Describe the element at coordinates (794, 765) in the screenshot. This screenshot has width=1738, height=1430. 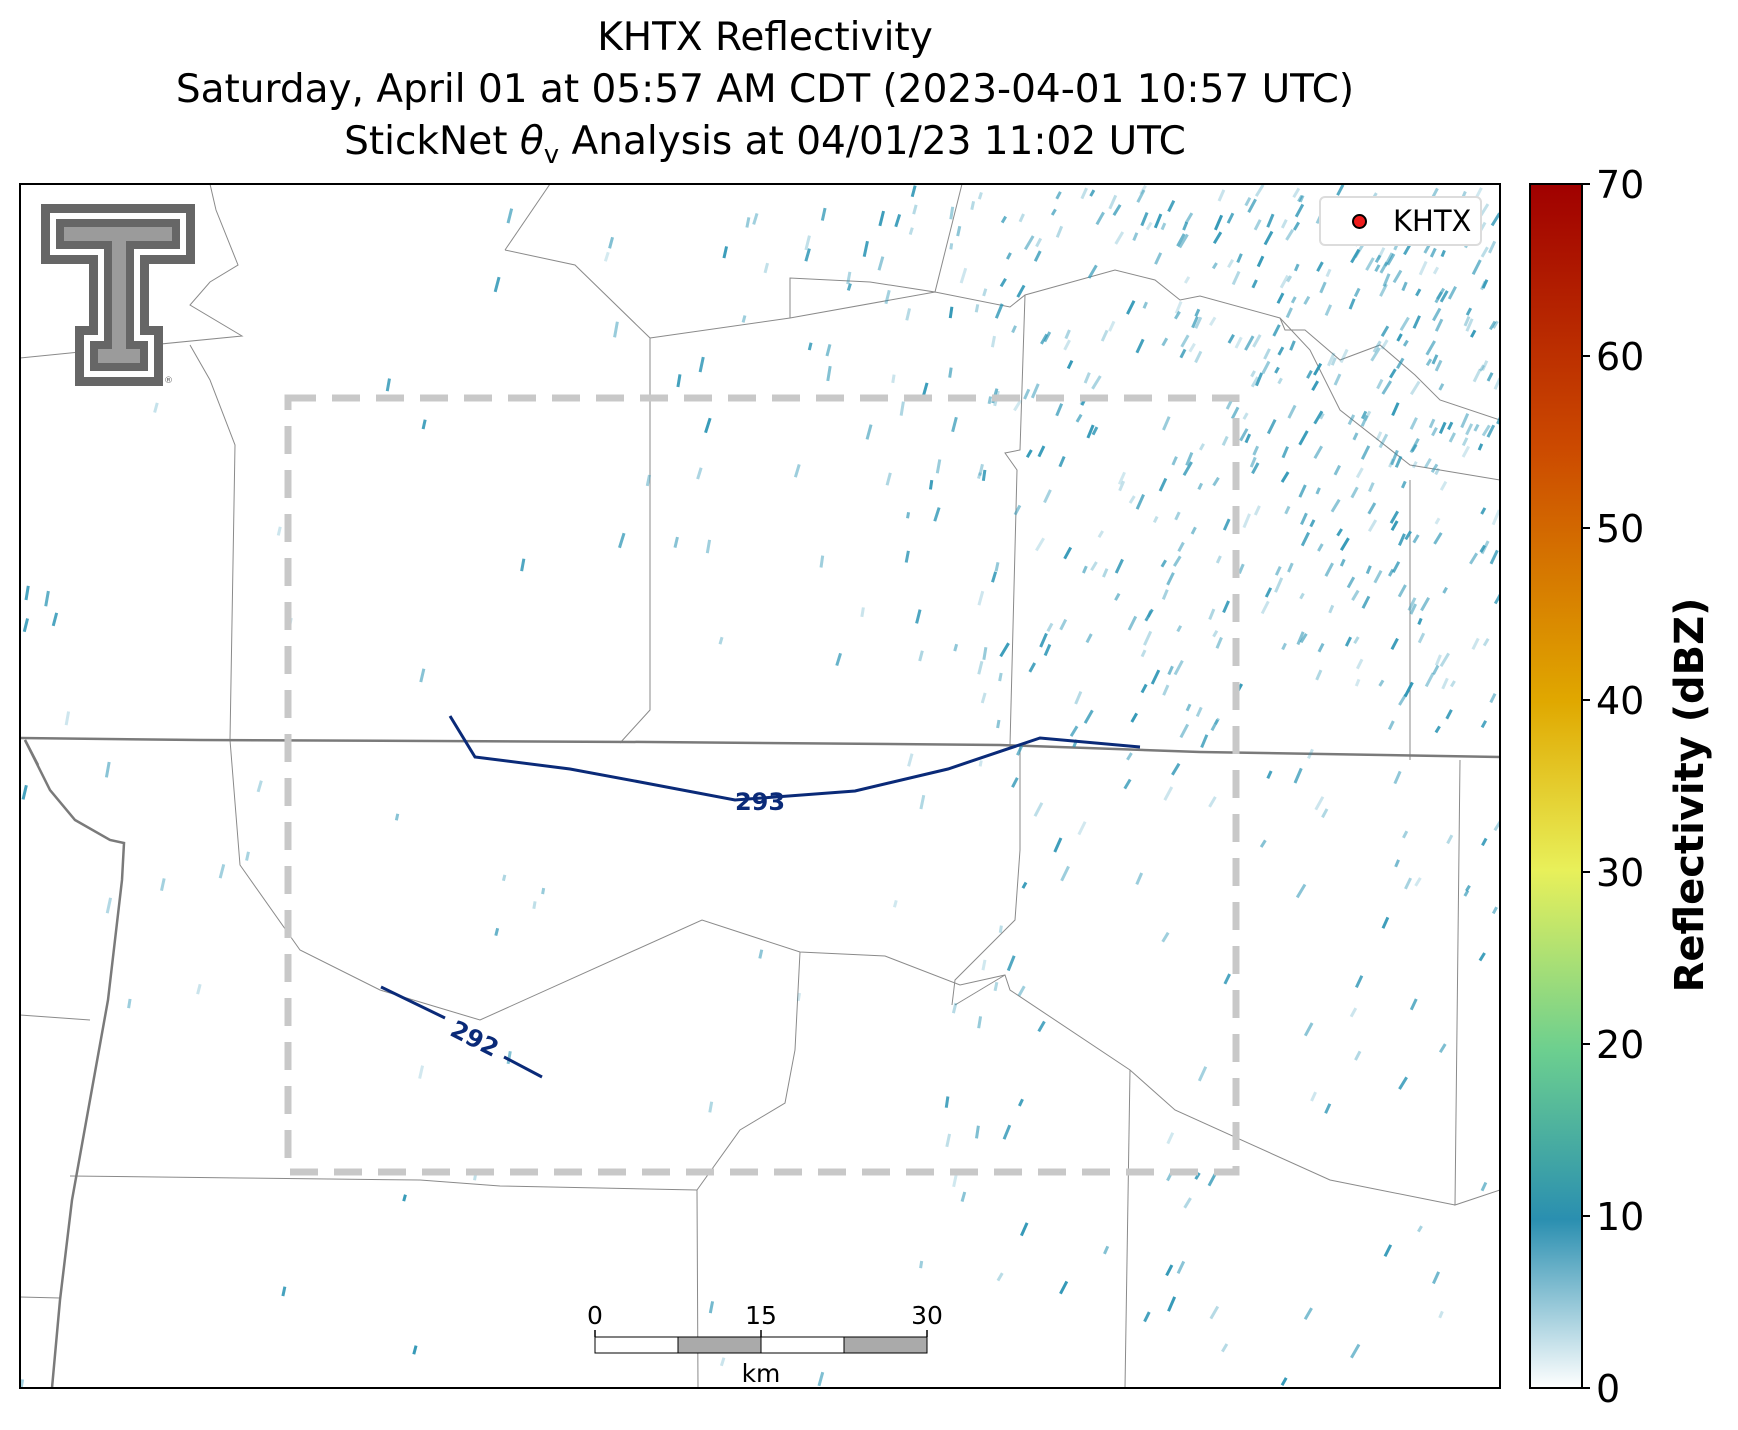
I see `contour-293: 293` at that location.